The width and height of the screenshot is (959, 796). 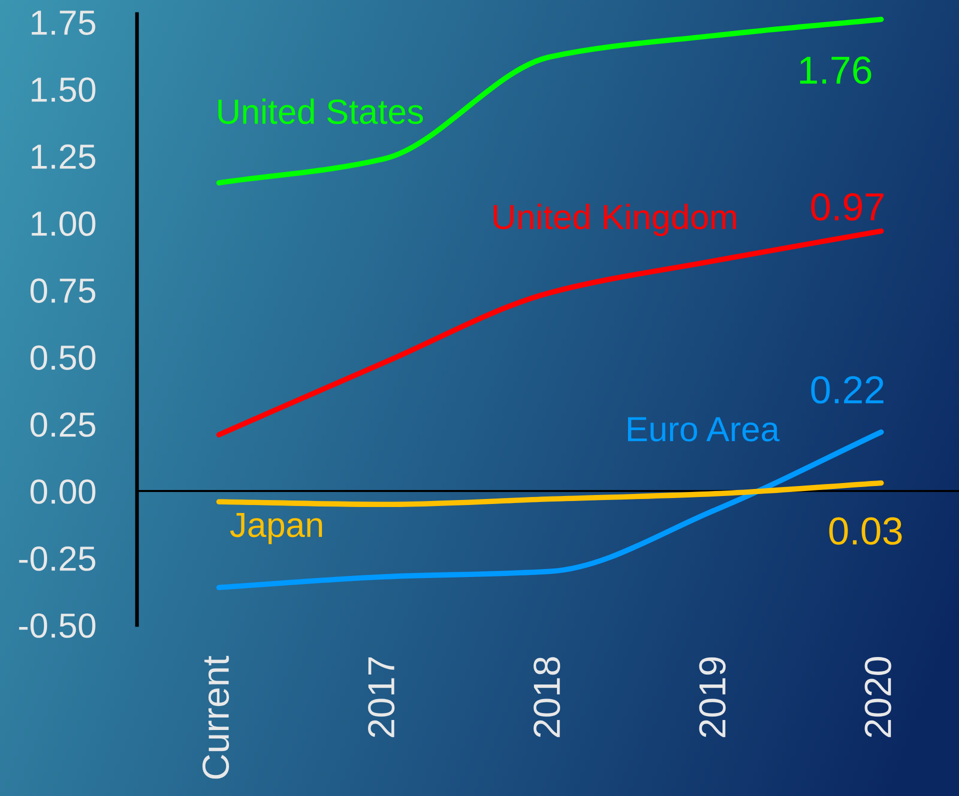 I want to click on series-label: United States, so click(x=320, y=111).